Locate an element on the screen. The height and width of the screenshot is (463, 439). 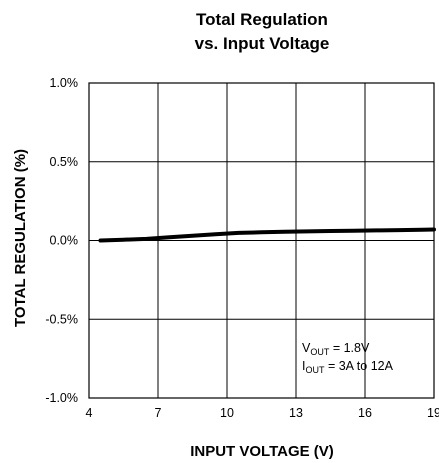
x-axis-label: INPUT VOLTAGE (V) is located at coordinates (262, 451).